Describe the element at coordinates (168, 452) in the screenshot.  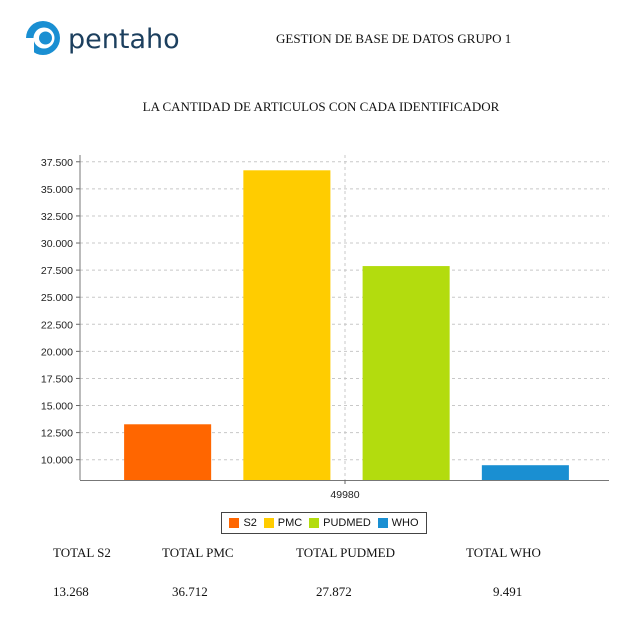
I see `bar-s2` at that location.